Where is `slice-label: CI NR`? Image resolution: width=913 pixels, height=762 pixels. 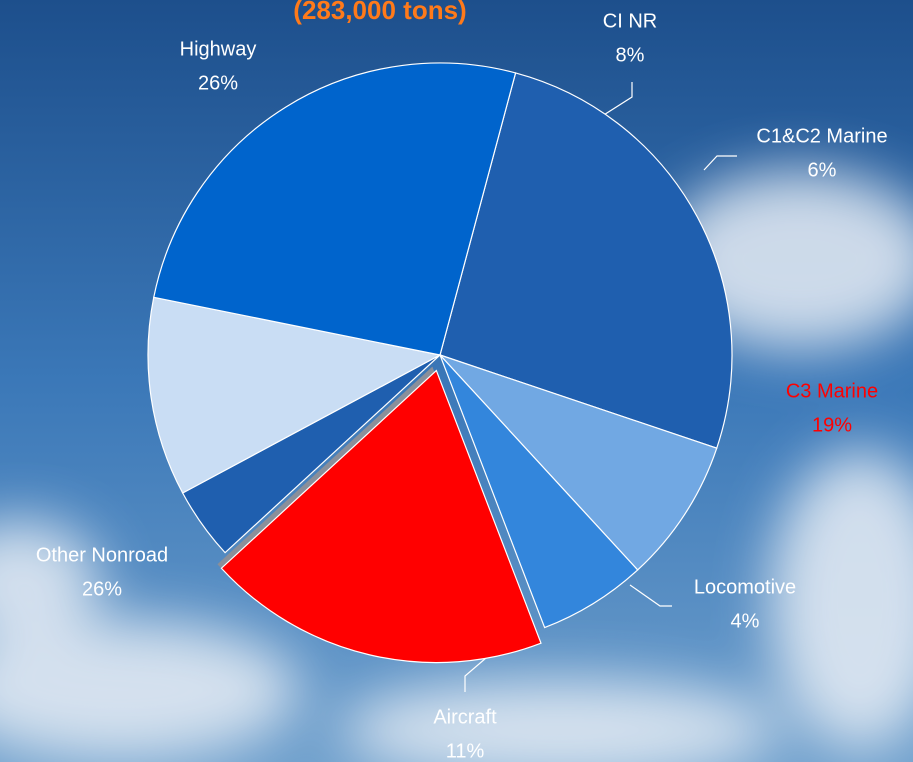 slice-label: CI NR is located at coordinates (630, 21).